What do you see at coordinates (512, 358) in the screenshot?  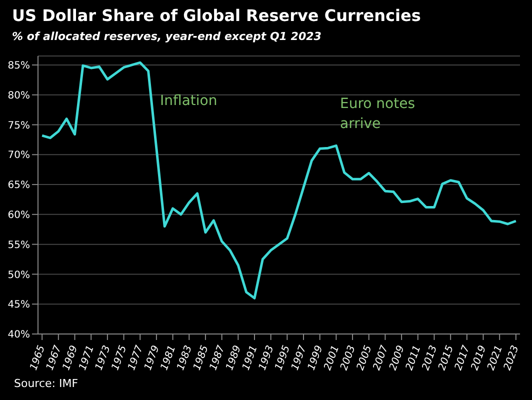 I see `x-tick-label: 2023` at bounding box center [512, 358].